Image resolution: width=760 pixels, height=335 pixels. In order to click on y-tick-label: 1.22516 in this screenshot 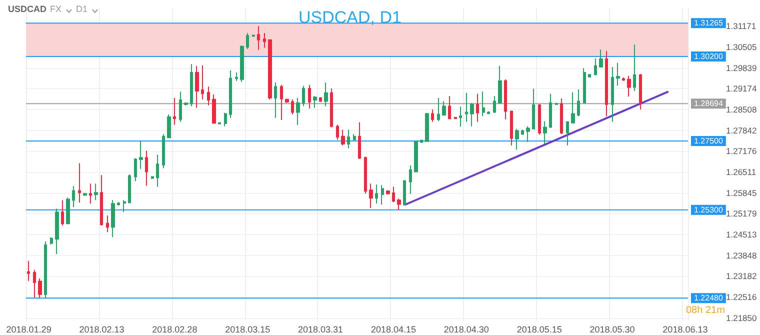, I will do `click(741, 297)`.